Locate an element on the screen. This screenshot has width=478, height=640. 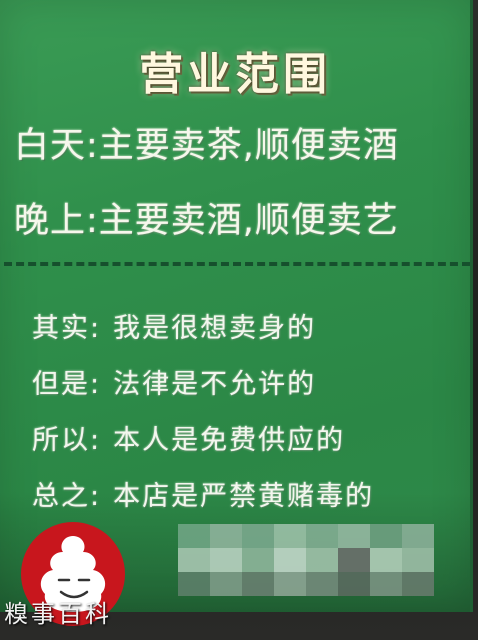
statement-row: 总之: 本店是严禁黄赌毒的 is located at coordinates (203, 493).